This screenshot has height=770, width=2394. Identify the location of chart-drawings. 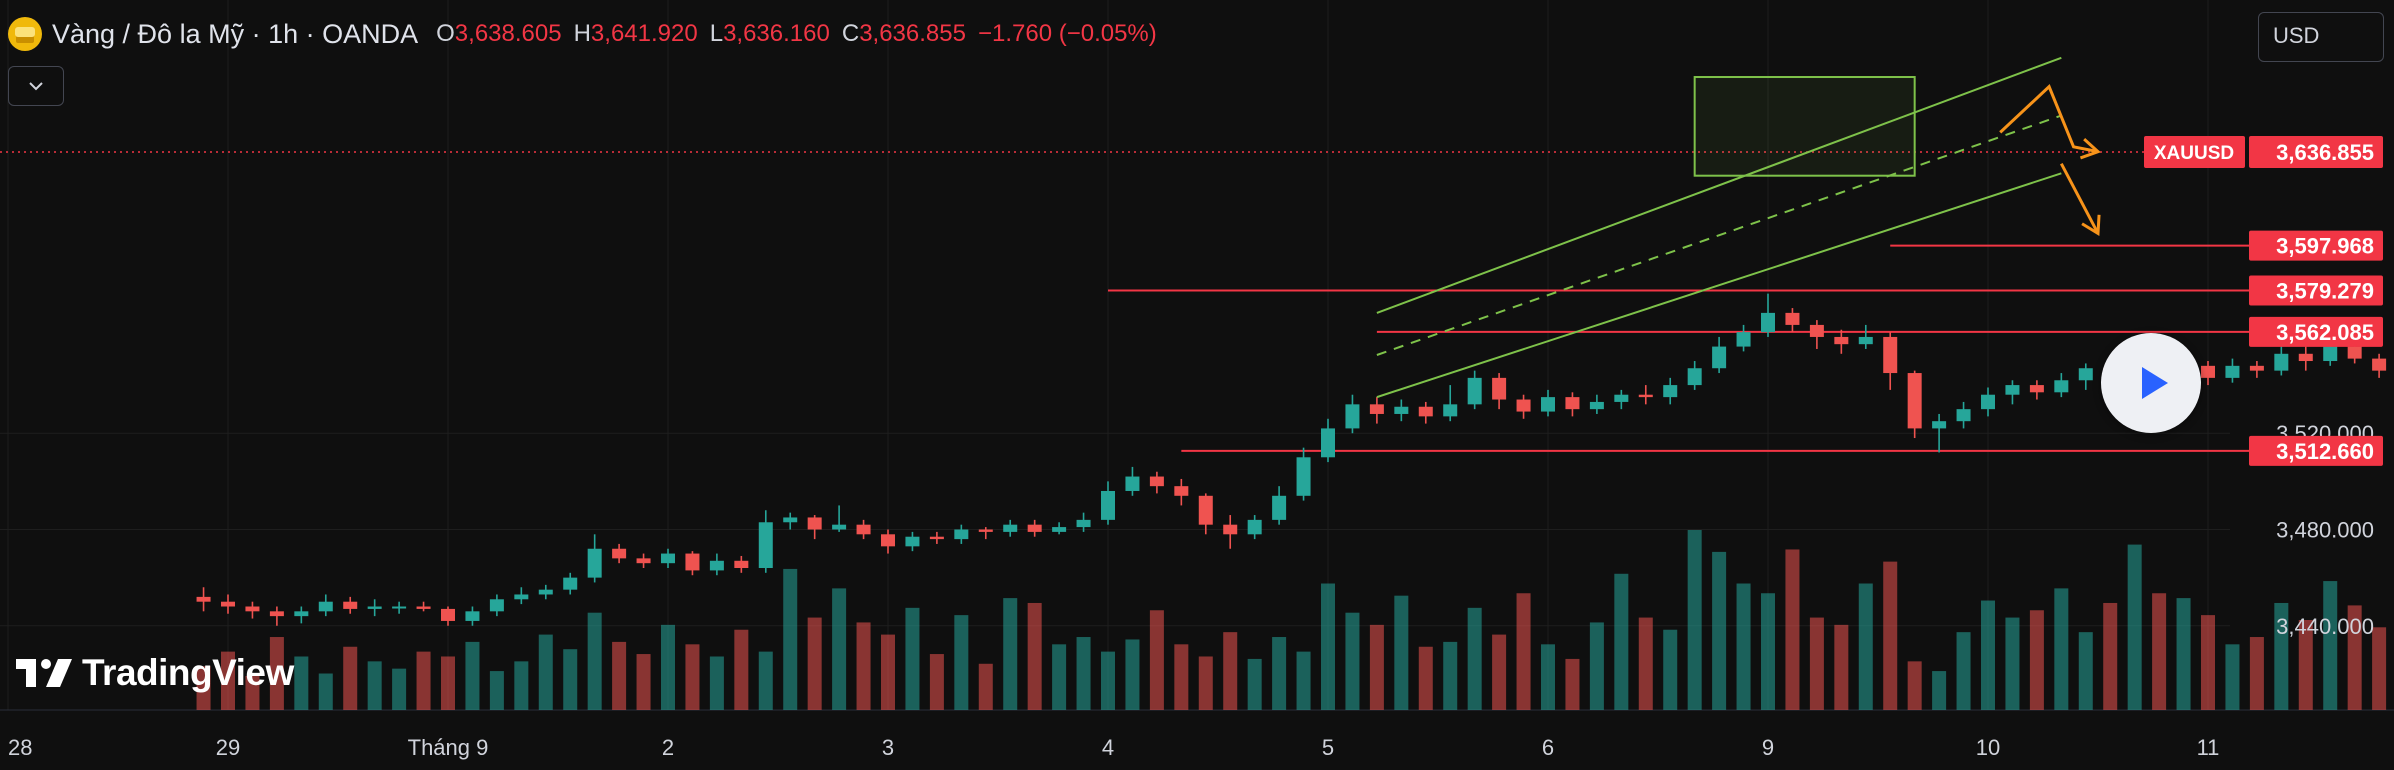
(1738, 227).